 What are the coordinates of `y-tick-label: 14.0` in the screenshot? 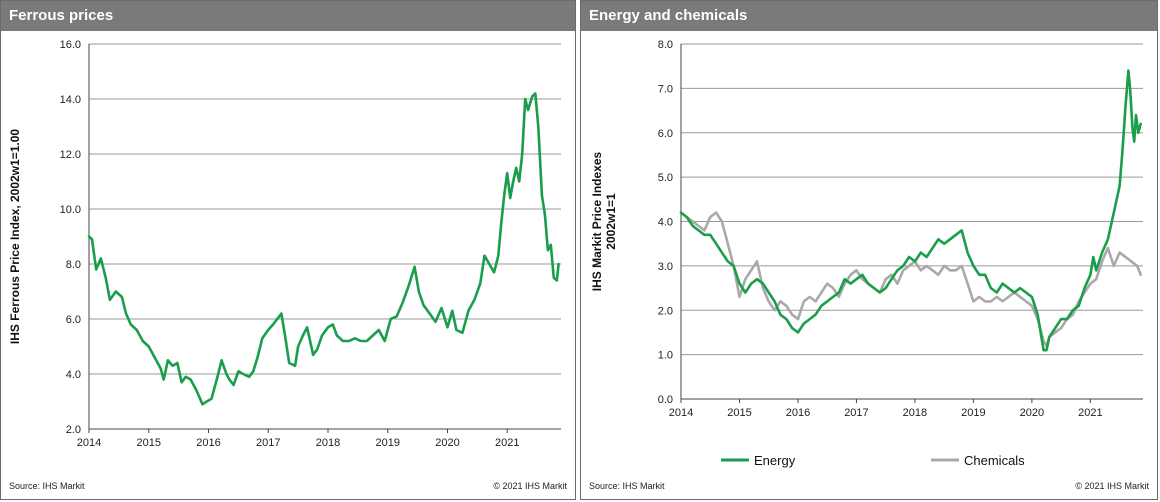 It's located at (70, 100).